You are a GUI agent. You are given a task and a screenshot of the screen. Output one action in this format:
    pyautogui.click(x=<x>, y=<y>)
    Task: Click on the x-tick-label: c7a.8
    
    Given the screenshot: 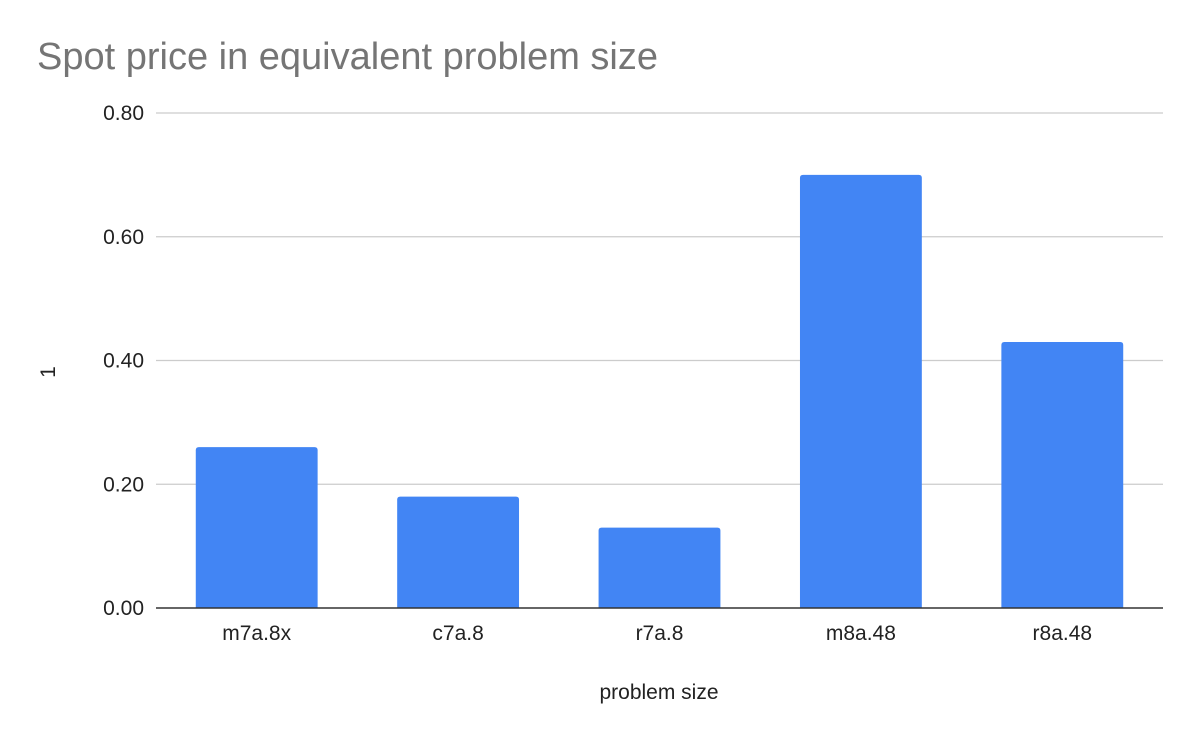 What is the action you would take?
    pyautogui.click(x=457, y=633)
    